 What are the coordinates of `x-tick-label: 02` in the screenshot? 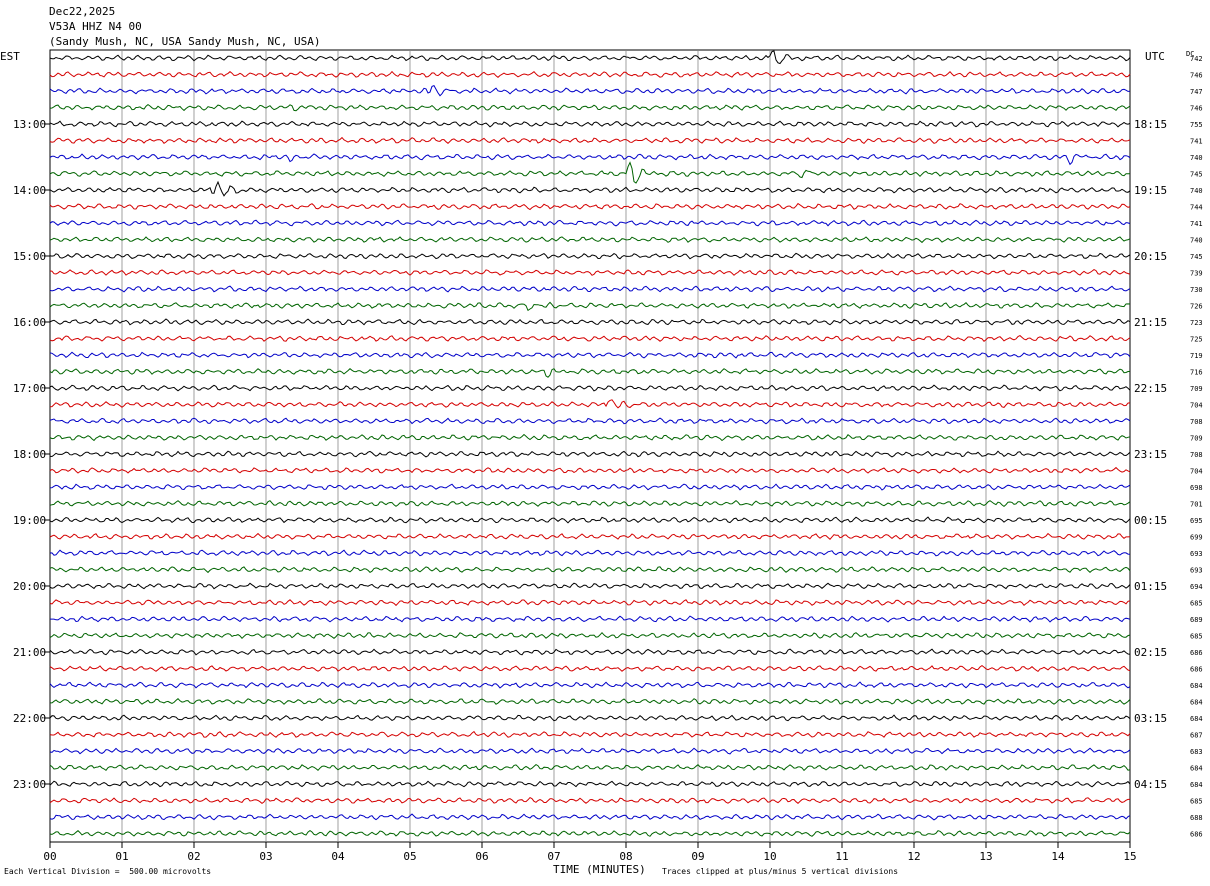 It's located at (193, 856).